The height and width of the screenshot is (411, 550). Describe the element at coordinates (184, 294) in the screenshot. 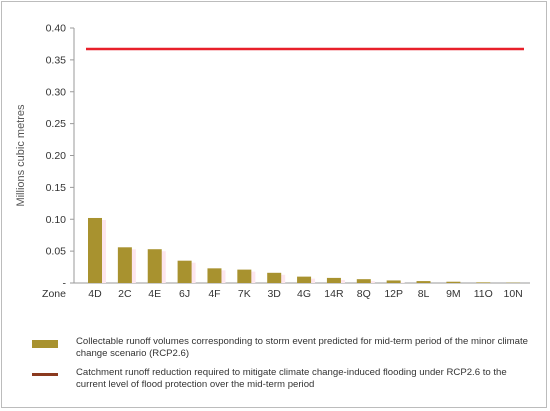

I see `x-tick-label: 6J` at that location.